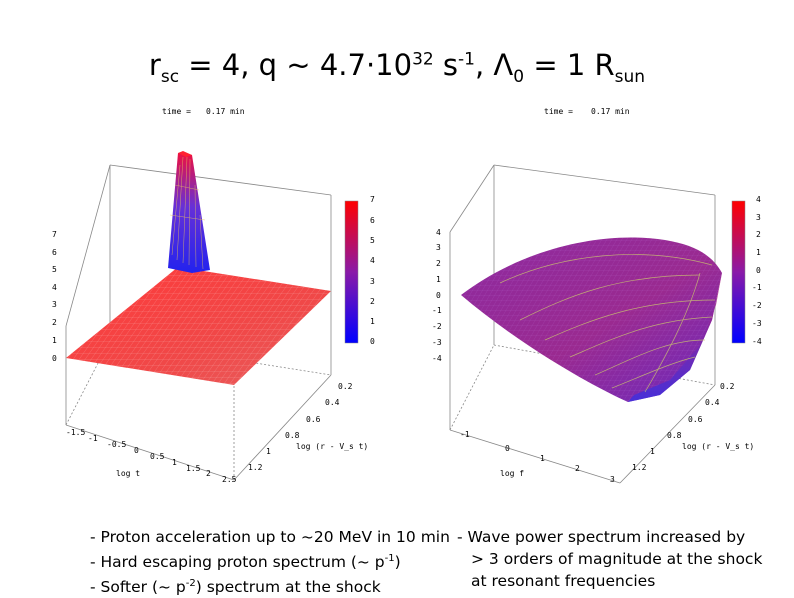  I want to click on slide-title: rsc = 4, q ~ 4.7·1032 s-1, Λ0 = 1 Rsun, so click(397, 67).